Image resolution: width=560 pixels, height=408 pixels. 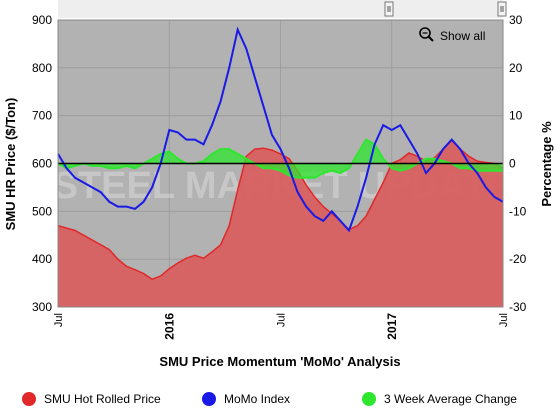 I want to click on y-right-tick-label: 30, so click(x=516, y=20).